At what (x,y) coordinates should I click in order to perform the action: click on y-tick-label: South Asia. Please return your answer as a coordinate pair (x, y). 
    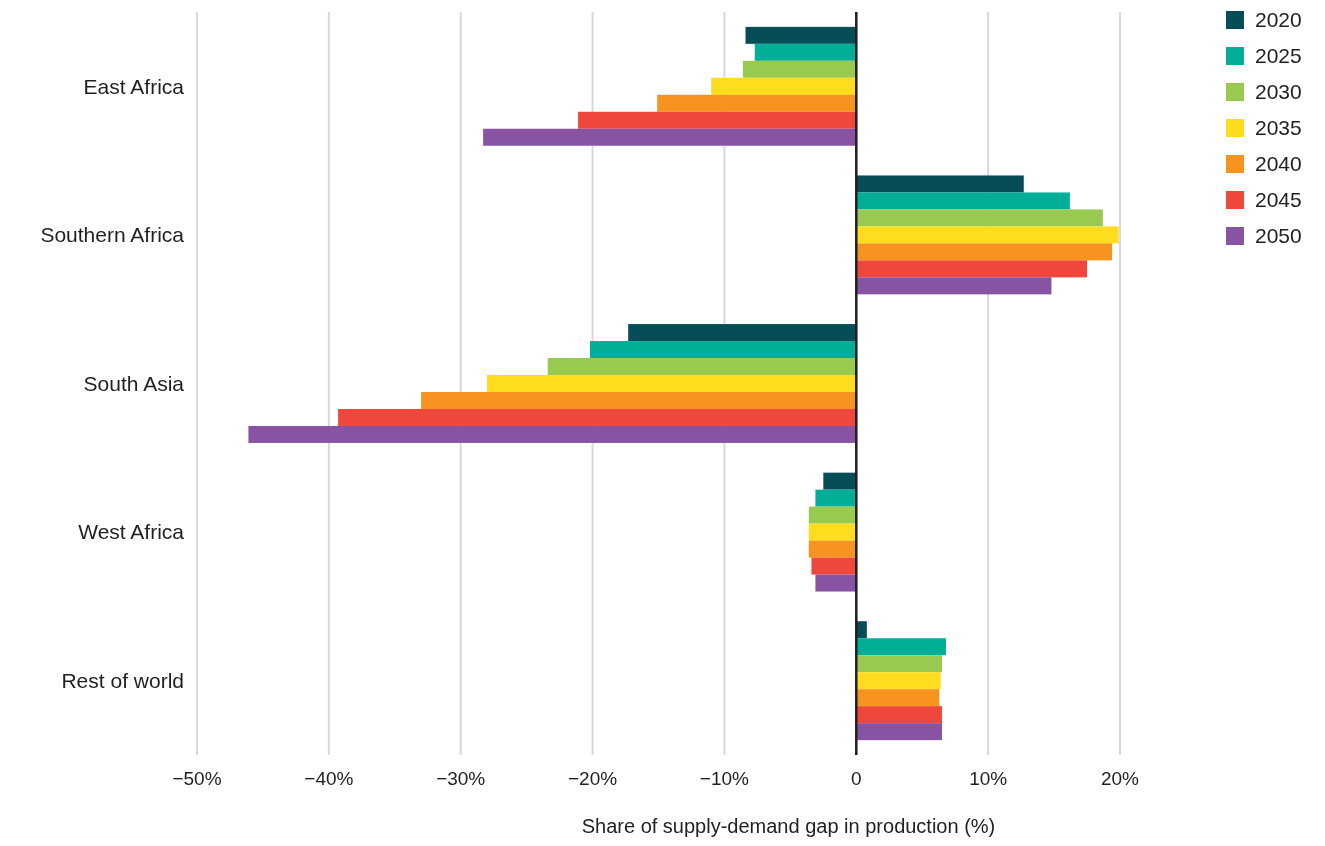
    Looking at the image, I should click on (134, 383).